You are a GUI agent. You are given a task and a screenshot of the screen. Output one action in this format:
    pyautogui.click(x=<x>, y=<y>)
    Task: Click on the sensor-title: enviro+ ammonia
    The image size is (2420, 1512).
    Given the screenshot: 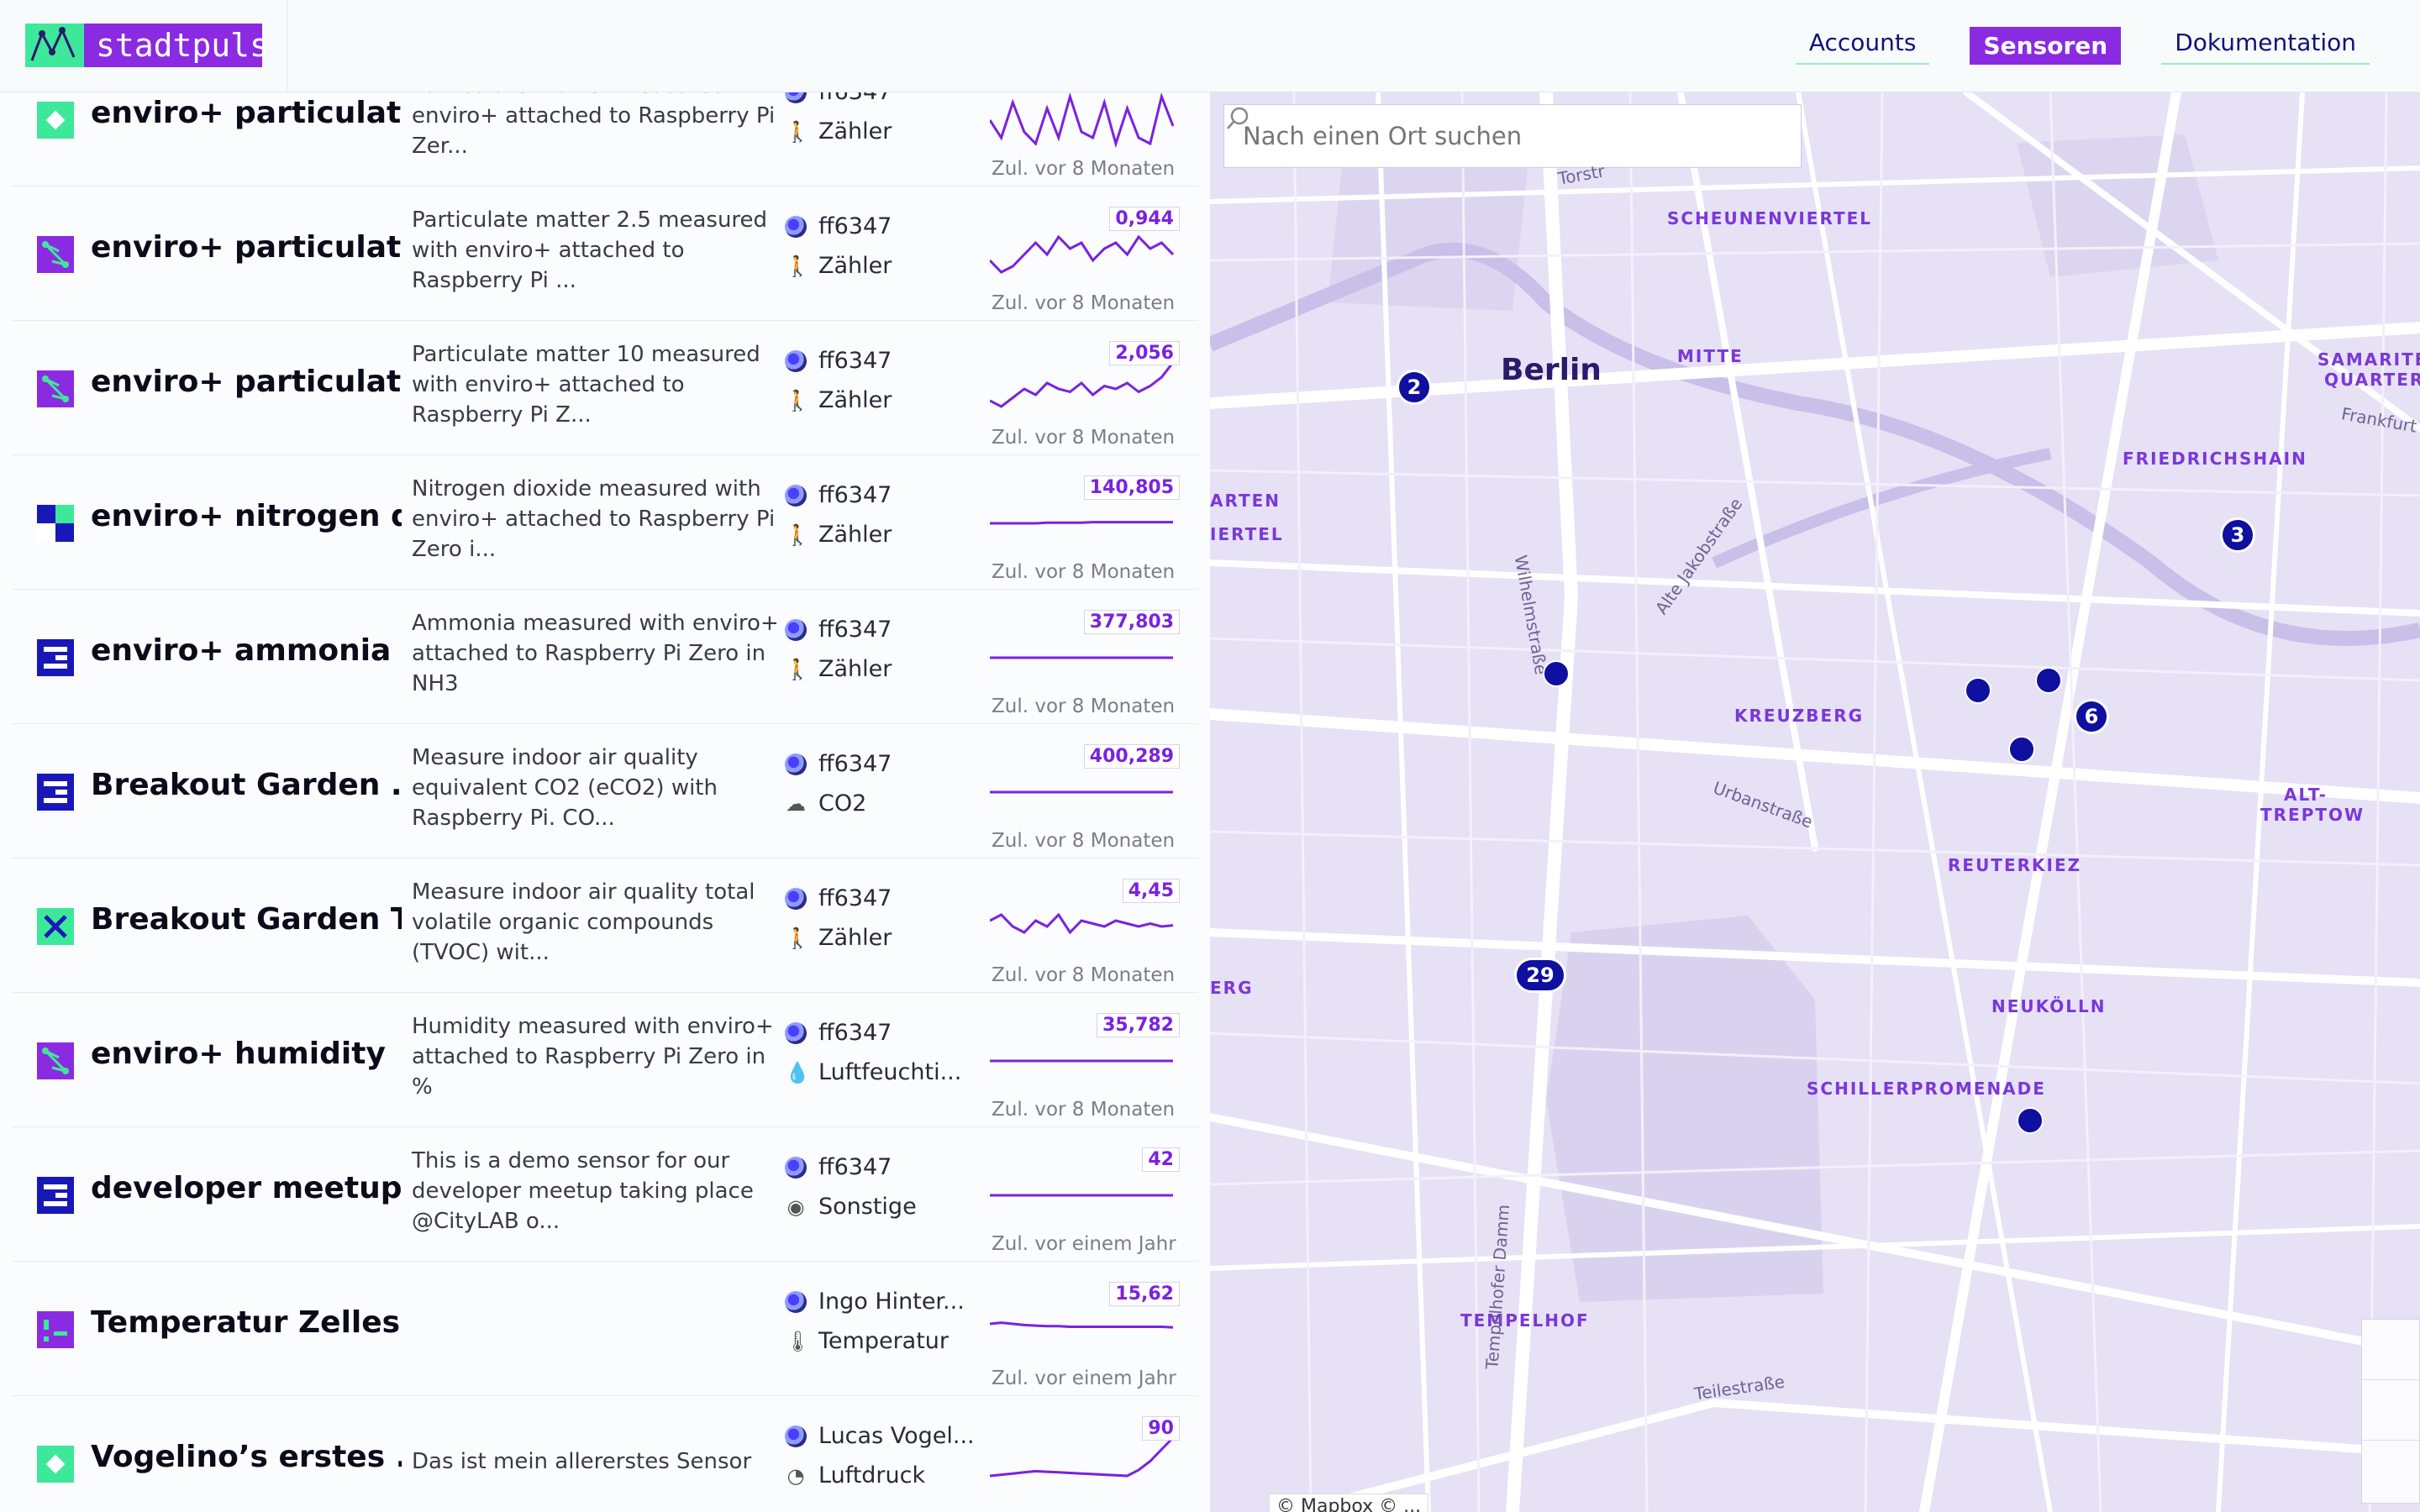 What is the action you would take?
    pyautogui.click(x=241, y=650)
    